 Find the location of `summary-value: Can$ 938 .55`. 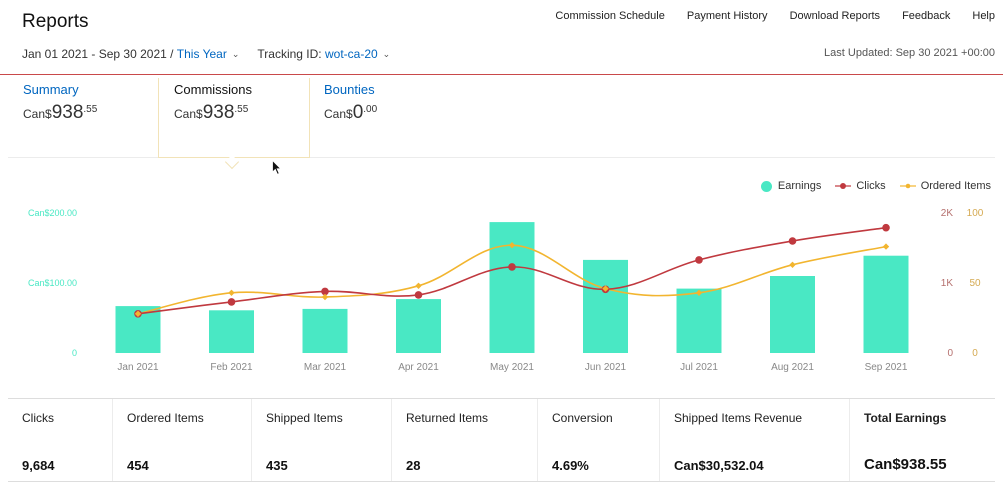

summary-value: Can$ 938 .55 is located at coordinates (60, 113).